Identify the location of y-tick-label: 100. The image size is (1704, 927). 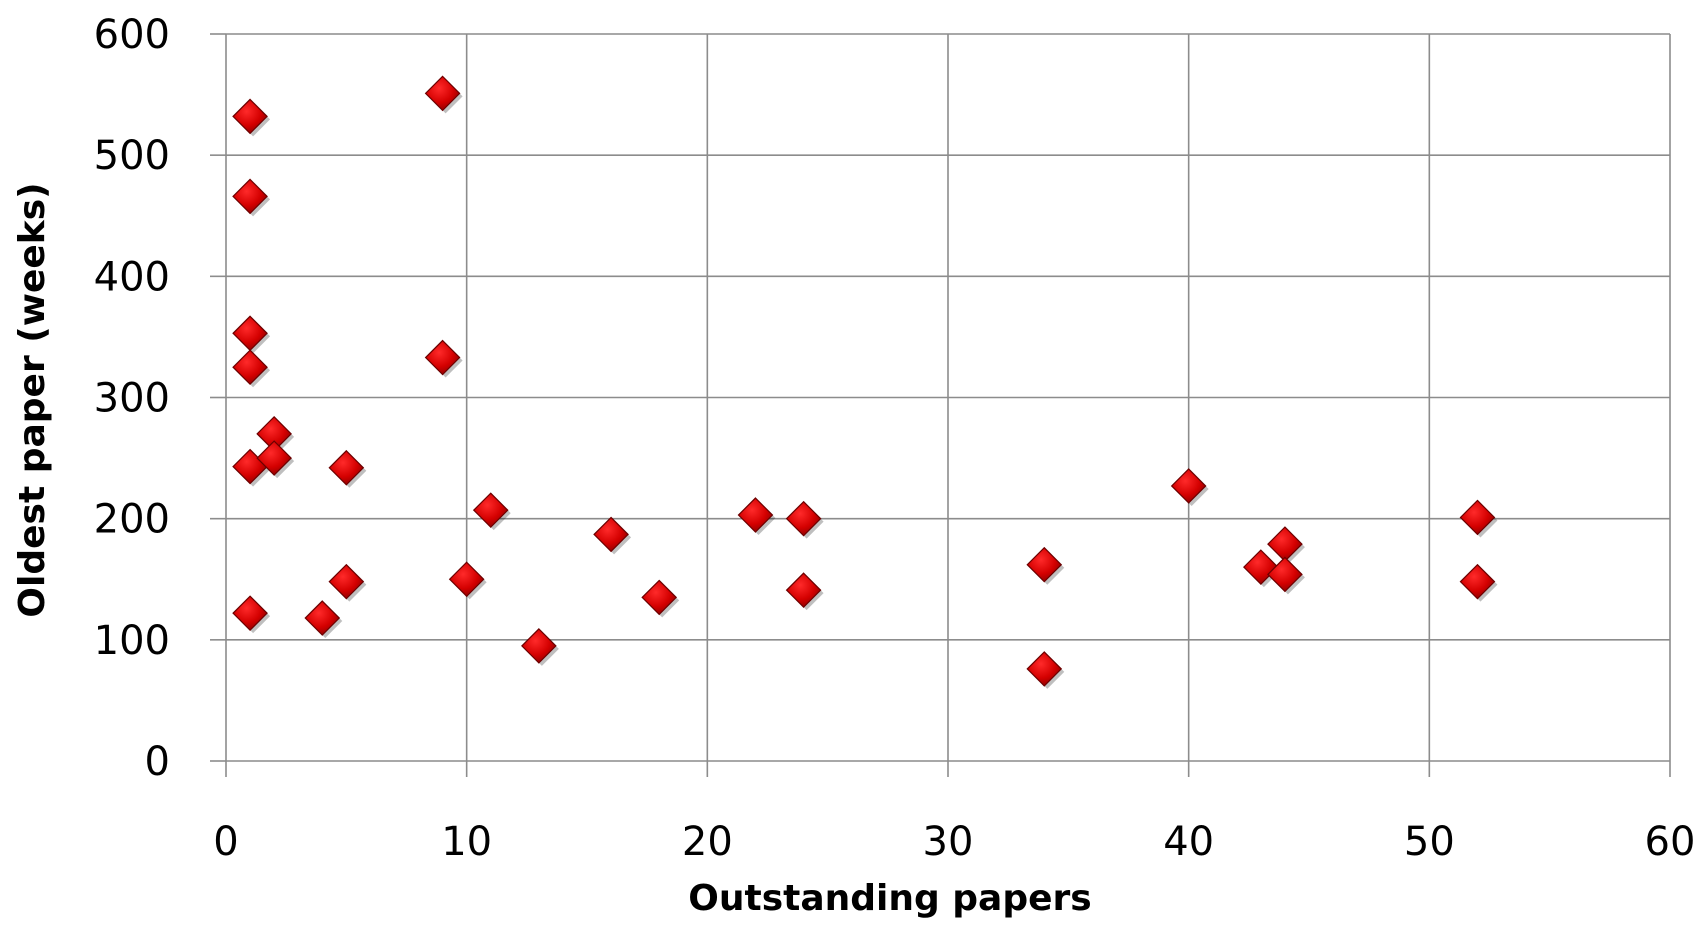
(132, 641).